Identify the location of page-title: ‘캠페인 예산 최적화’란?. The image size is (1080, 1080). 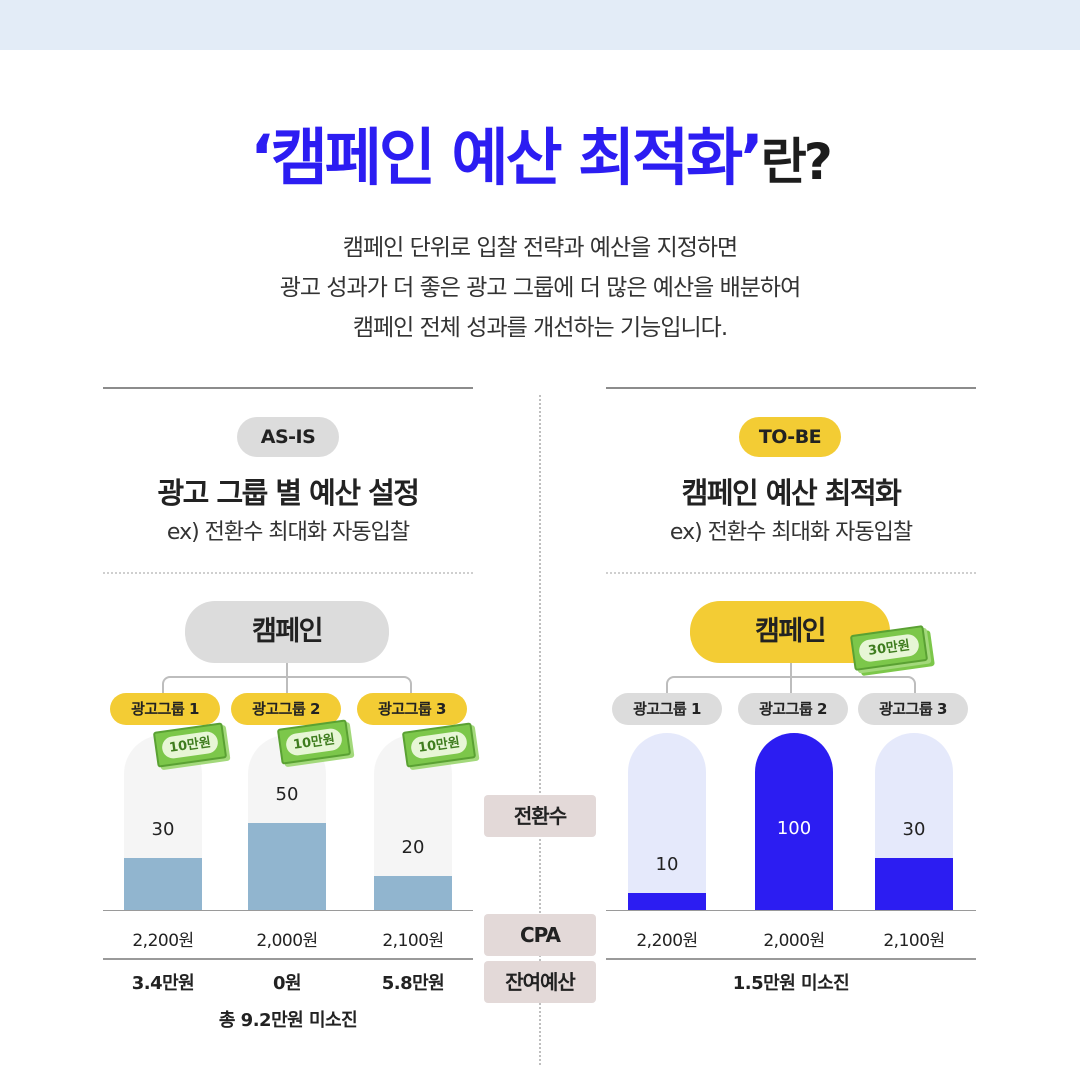
(540, 160).